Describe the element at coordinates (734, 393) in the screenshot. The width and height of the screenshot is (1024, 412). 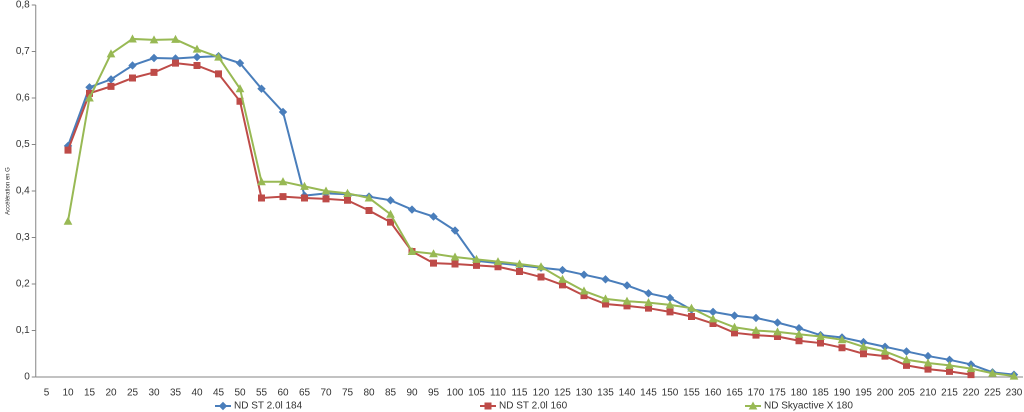
I see `x-tick-label: 165` at that location.